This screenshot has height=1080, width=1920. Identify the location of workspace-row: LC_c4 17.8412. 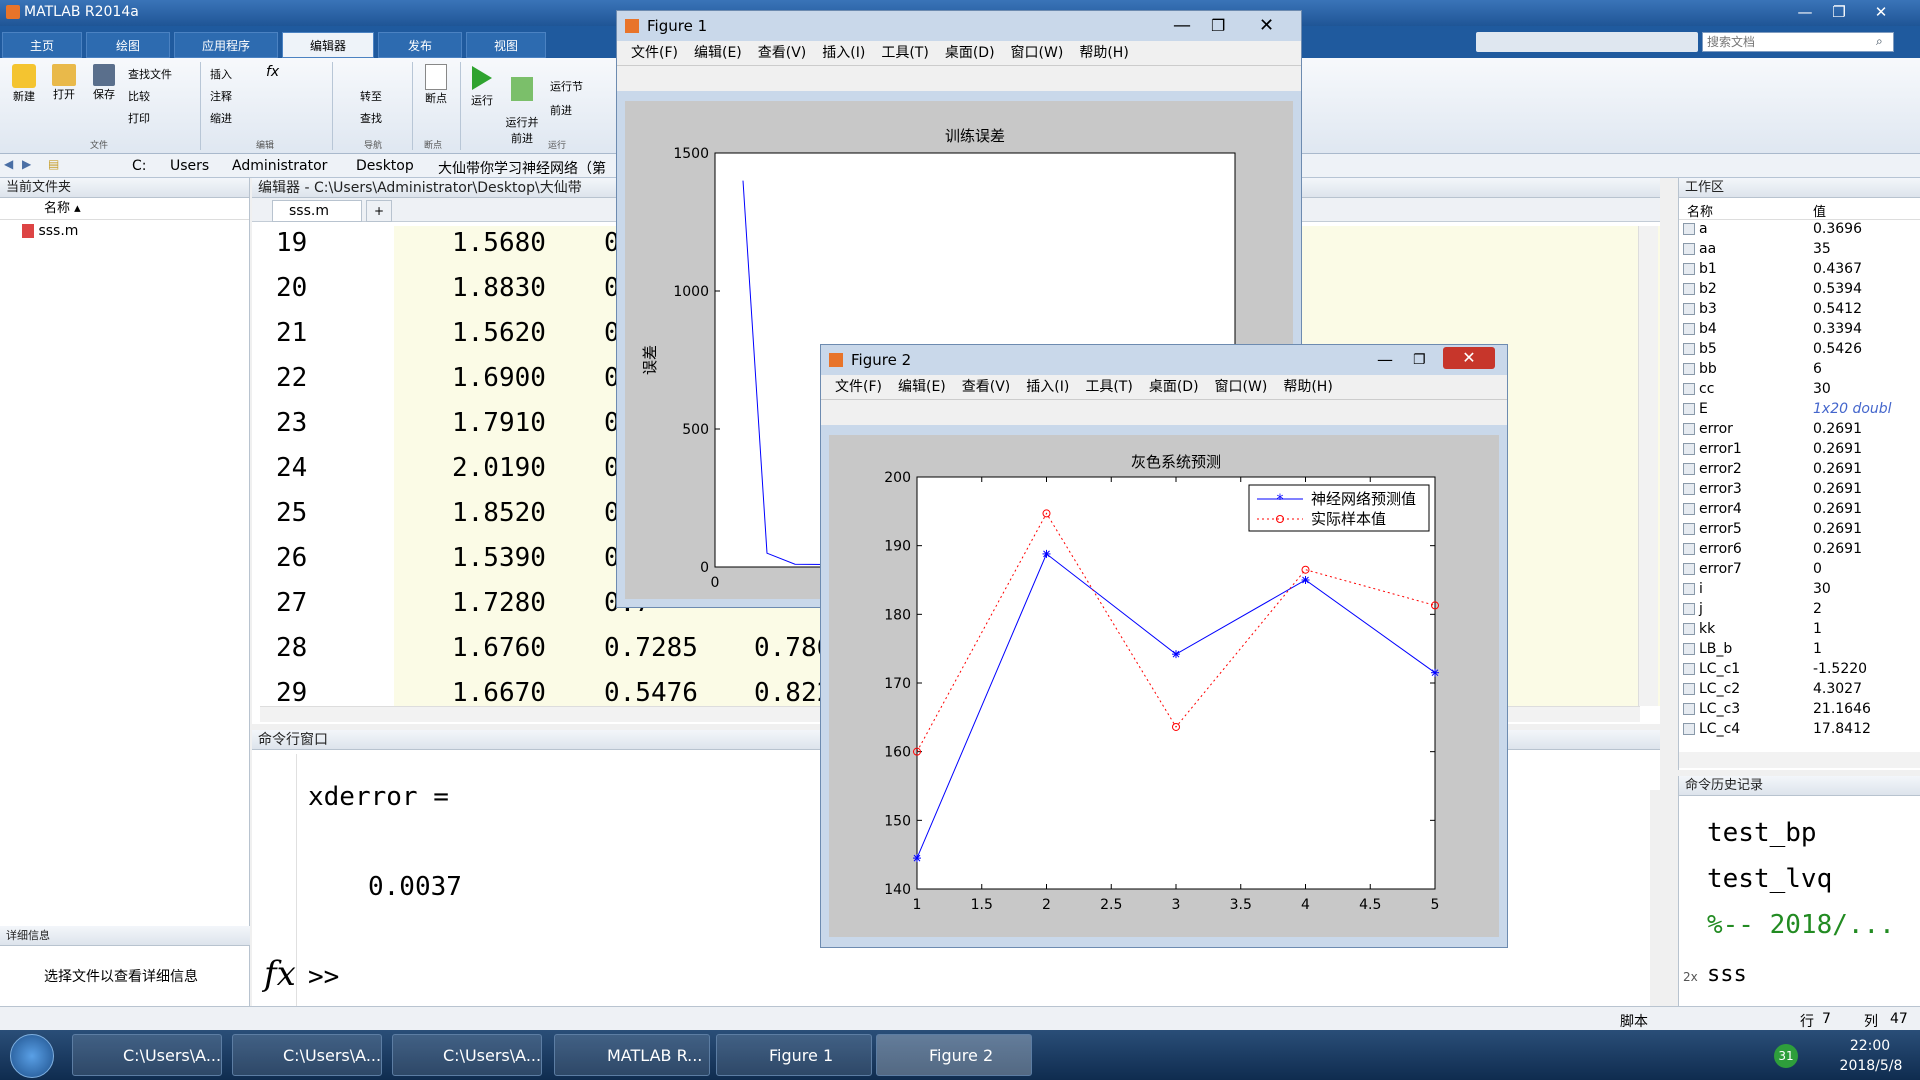
(1799, 730).